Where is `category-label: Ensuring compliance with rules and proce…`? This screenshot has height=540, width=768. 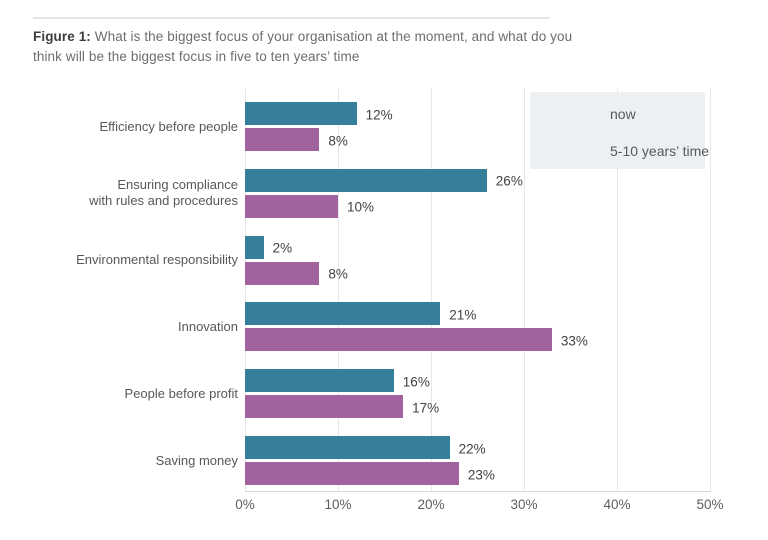
category-label: Ensuring compliance with rules and proce… is located at coordinates (163, 193).